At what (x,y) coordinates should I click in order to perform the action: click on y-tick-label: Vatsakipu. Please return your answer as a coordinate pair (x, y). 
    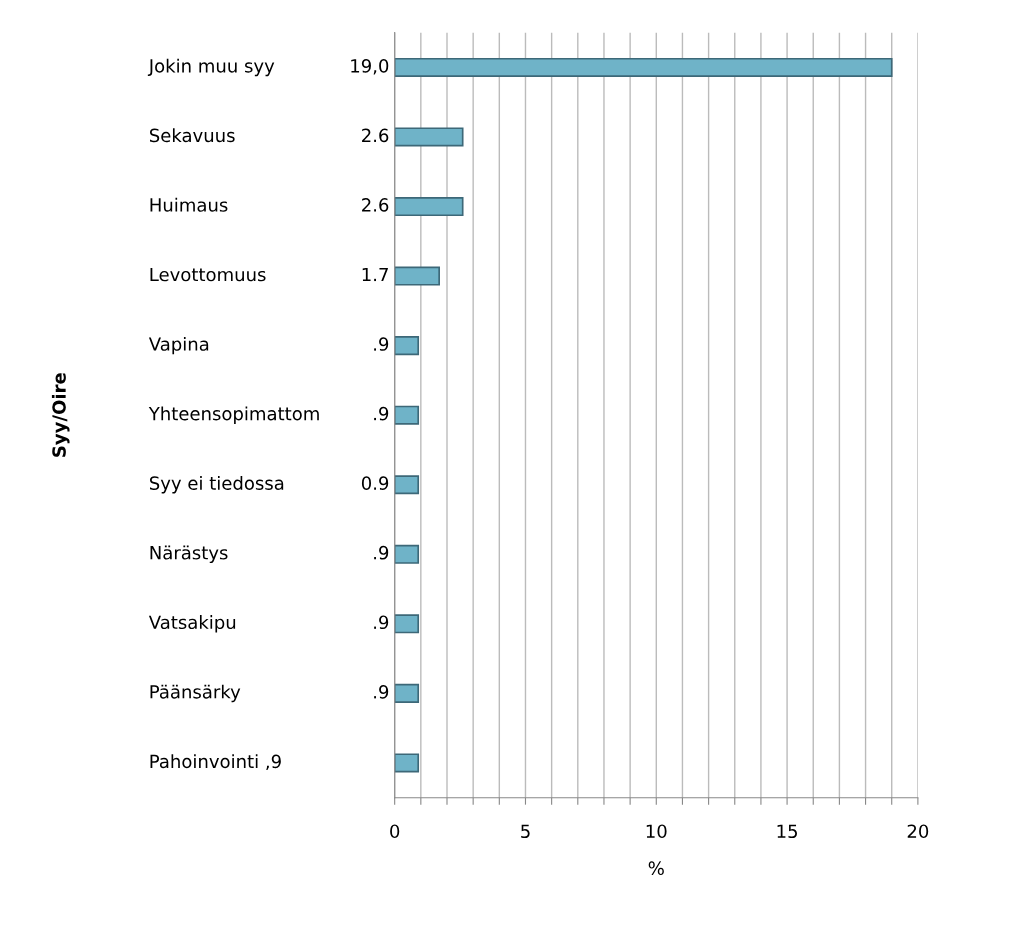
    Looking at the image, I should click on (192, 624).